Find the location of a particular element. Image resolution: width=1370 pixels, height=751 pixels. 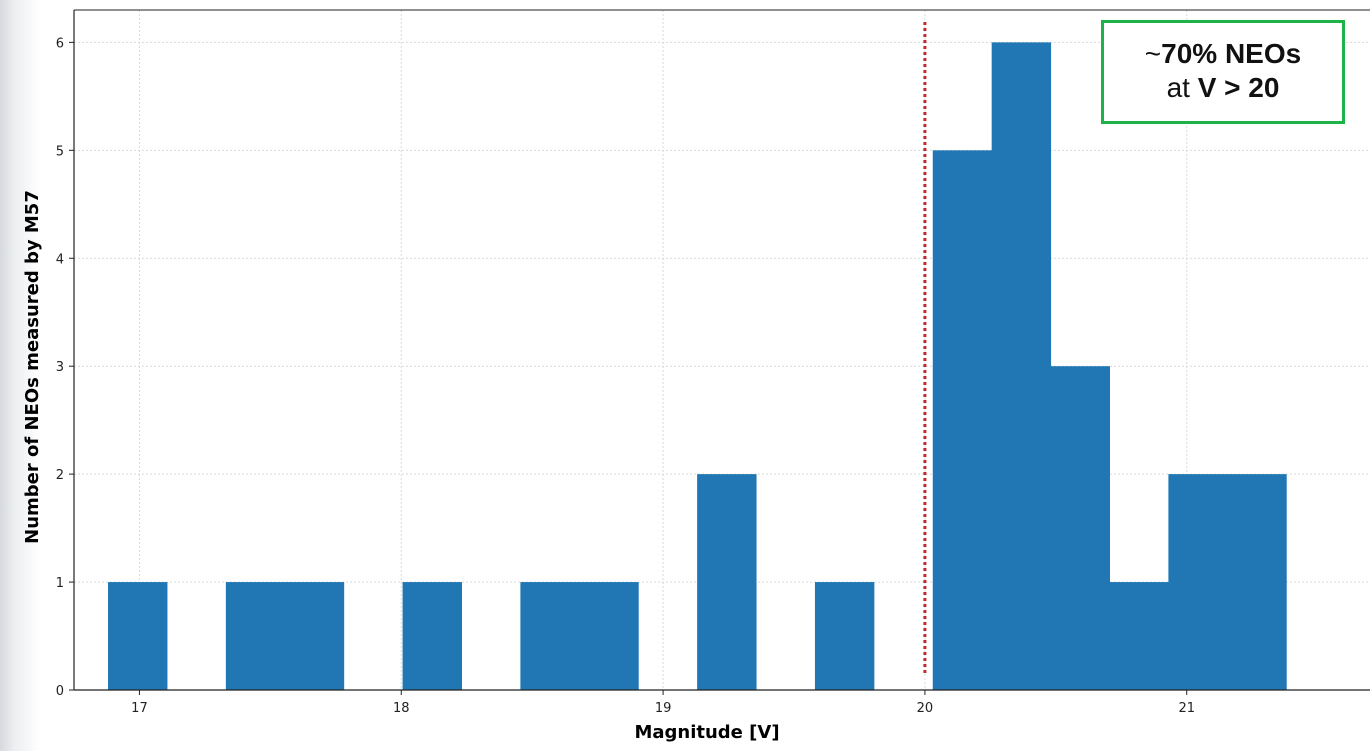

x-tick-label: 18 is located at coordinates (401, 708).